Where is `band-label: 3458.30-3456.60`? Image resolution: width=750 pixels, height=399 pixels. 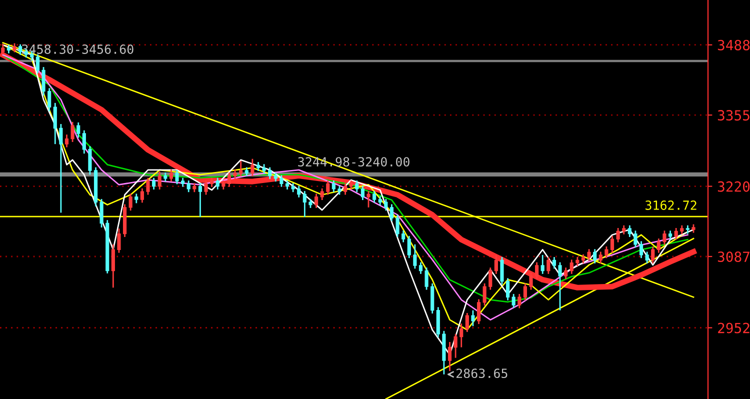
band-label: 3458.30-3456.60 is located at coordinates (78, 49).